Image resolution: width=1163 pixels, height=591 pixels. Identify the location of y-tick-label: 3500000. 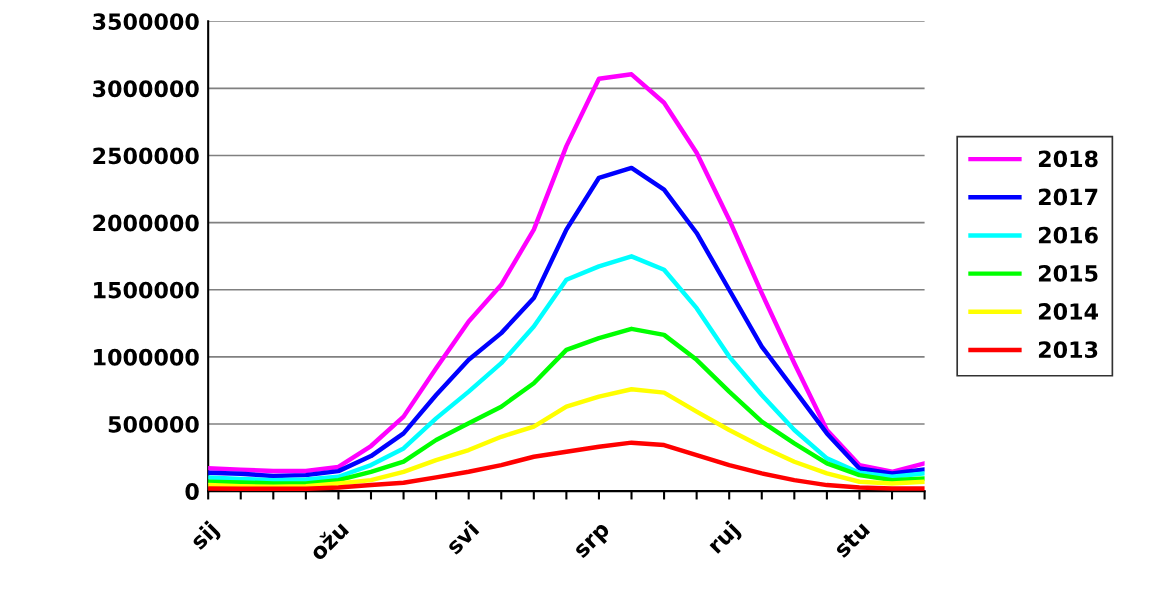
(146, 22).